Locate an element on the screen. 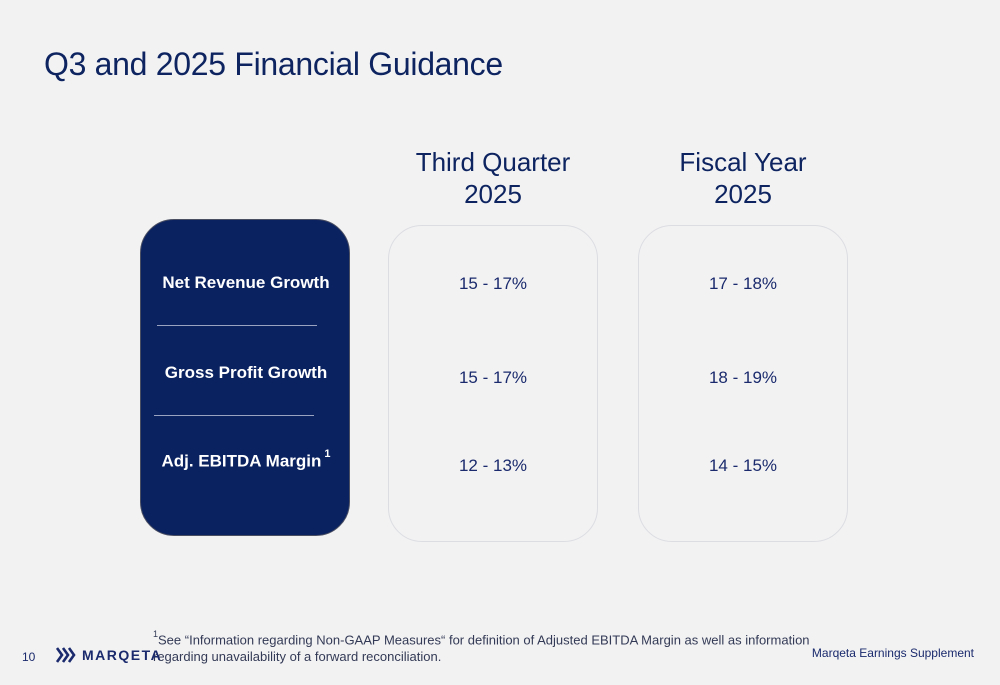 This screenshot has width=1000, height=685. fy-net-revenue-growth-value: 17 - 18% is located at coordinates (743, 283).